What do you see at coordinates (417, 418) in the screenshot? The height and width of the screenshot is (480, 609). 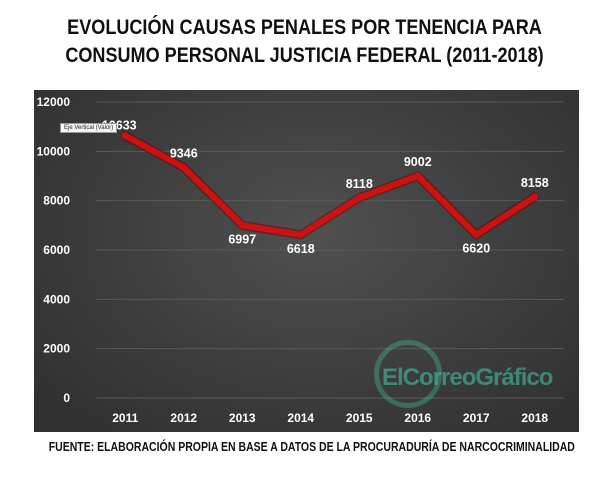 I see `x-tick-label: 2016` at bounding box center [417, 418].